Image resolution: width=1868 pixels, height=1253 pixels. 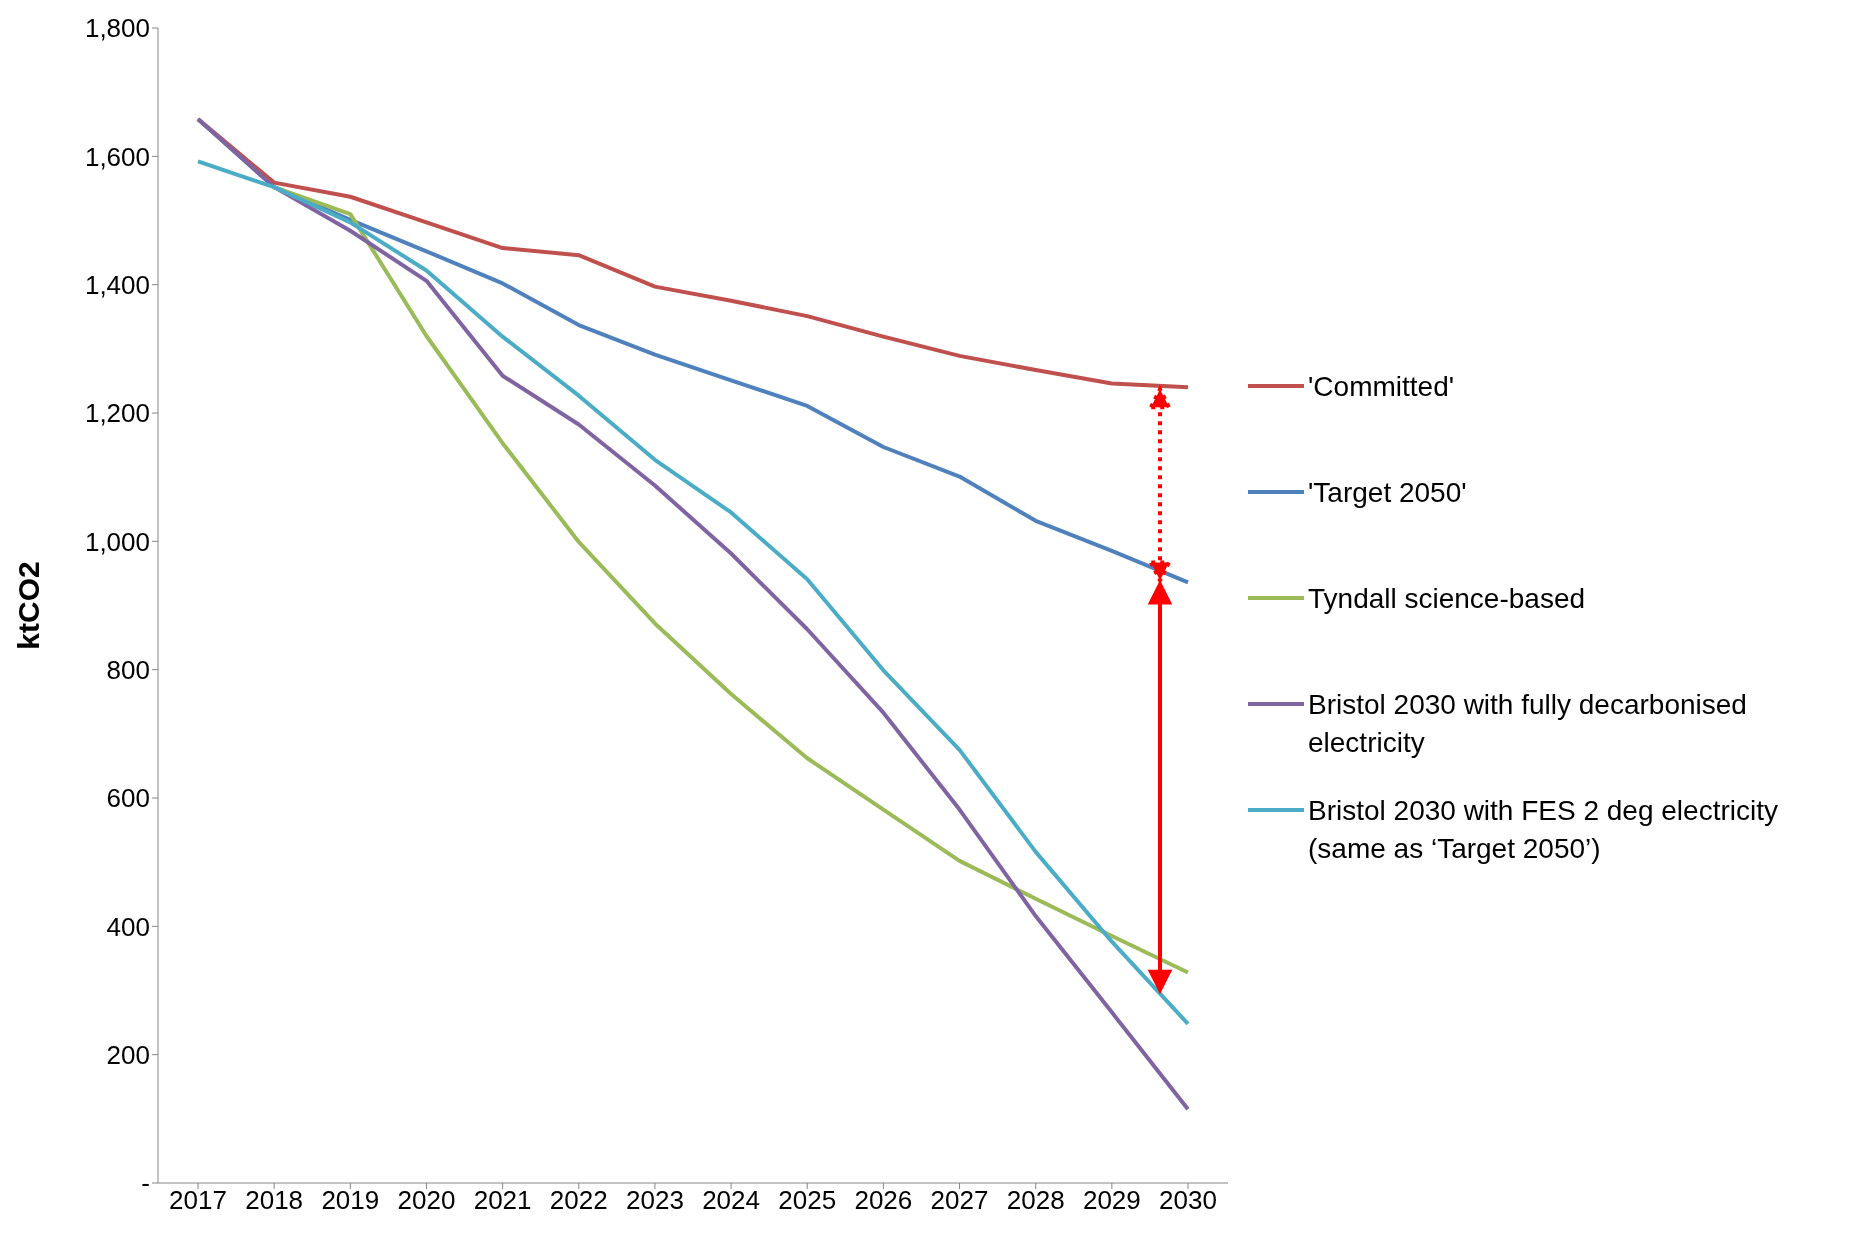 What do you see at coordinates (117, 541) in the screenshot?
I see `y-tick-label: 1,000` at bounding box center [117, 541].